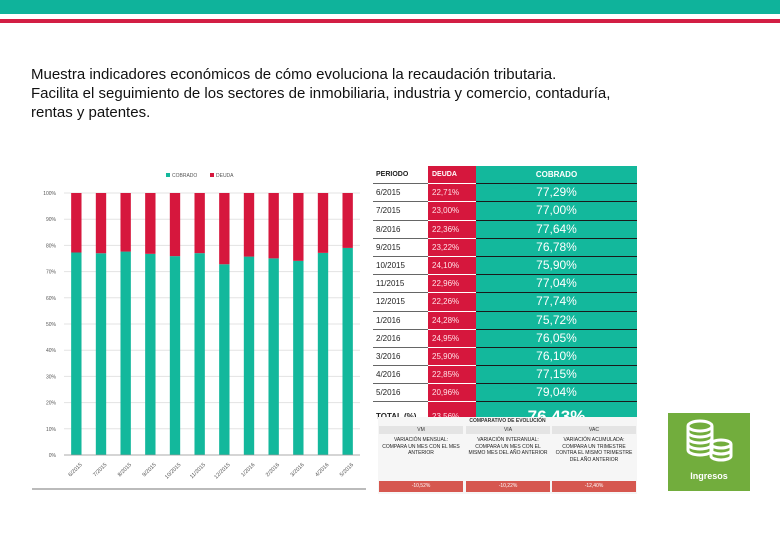  What do you see at coordinates (452, 284) in the screenshot?
I see `row-debt: 22,96%` at bounding box center [452, 284].